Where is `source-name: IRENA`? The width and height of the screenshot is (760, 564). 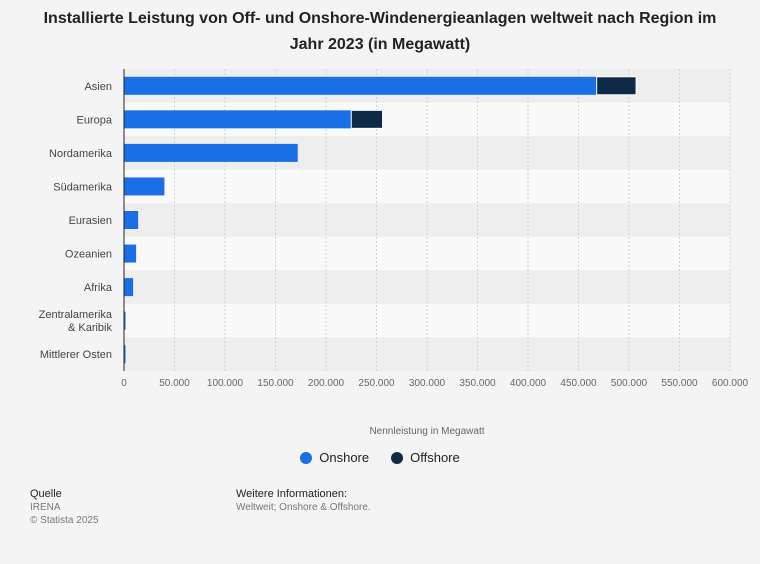
source-name: IRENA is located at coordinates (45, 507).